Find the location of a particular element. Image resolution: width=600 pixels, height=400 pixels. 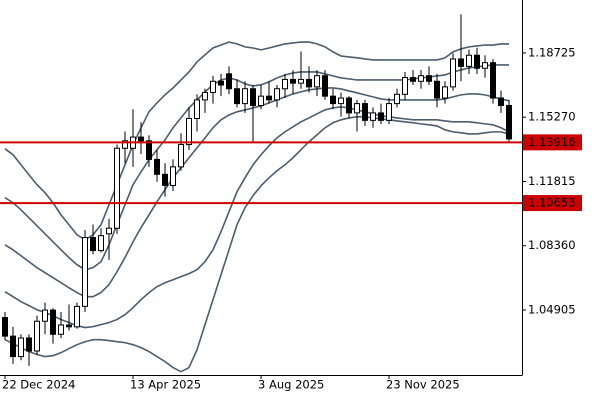

x-tick-label: 23 Nov 2025 is located at coordinates (423, 385).